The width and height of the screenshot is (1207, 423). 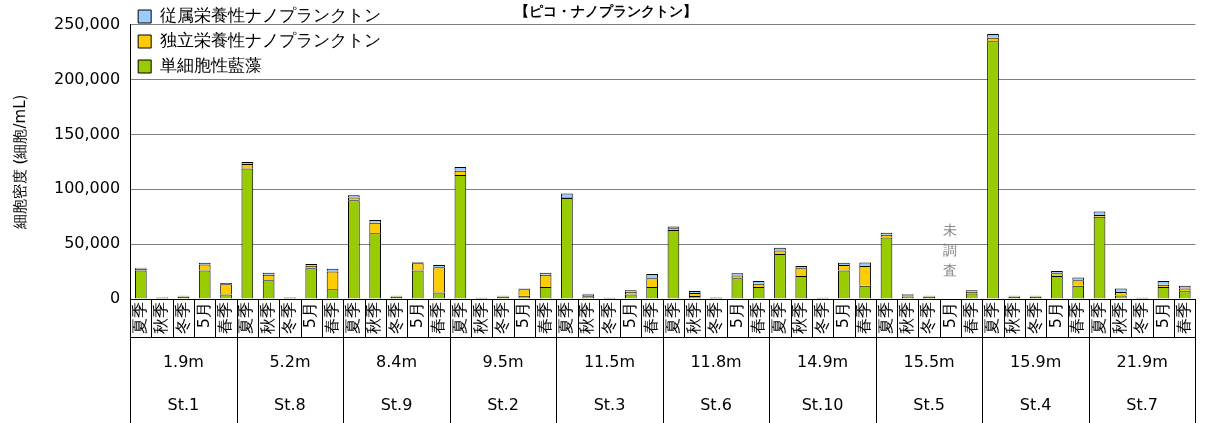 I want to click on text: St.2, so click(x=503, y=404).